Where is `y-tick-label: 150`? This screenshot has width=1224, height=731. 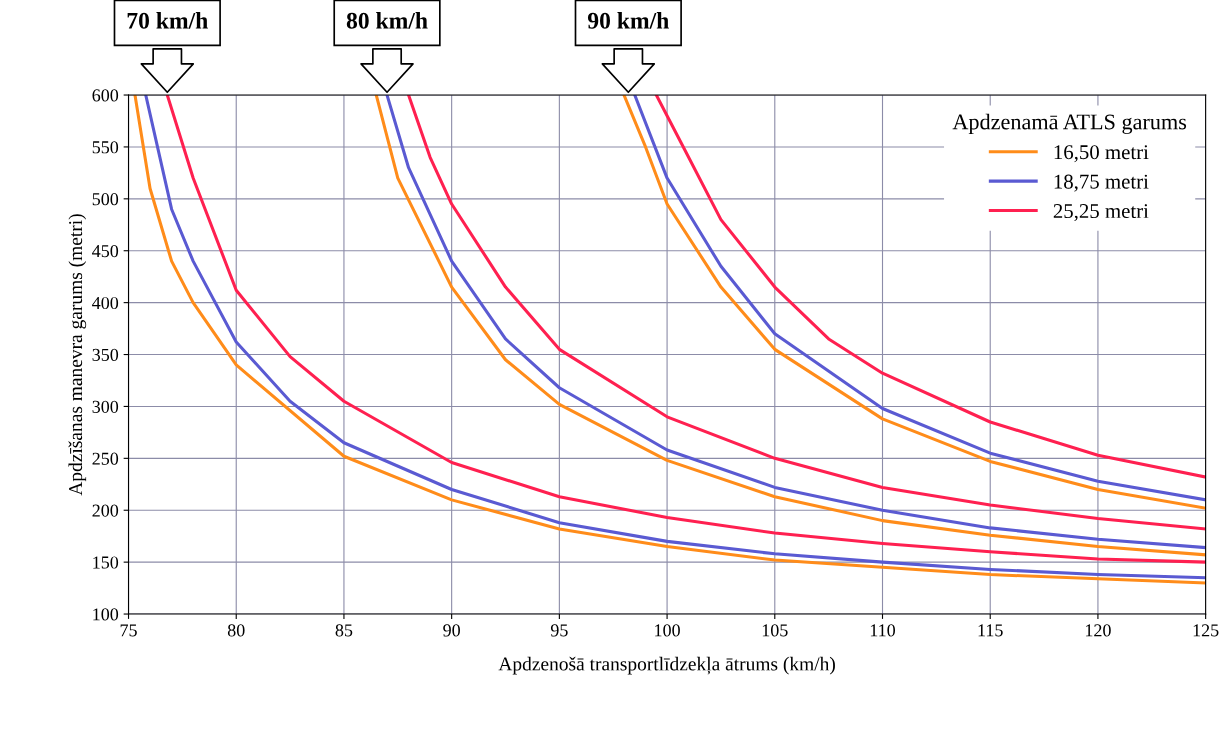 y-tick-label: 150 is located at coordinates (106, 562).